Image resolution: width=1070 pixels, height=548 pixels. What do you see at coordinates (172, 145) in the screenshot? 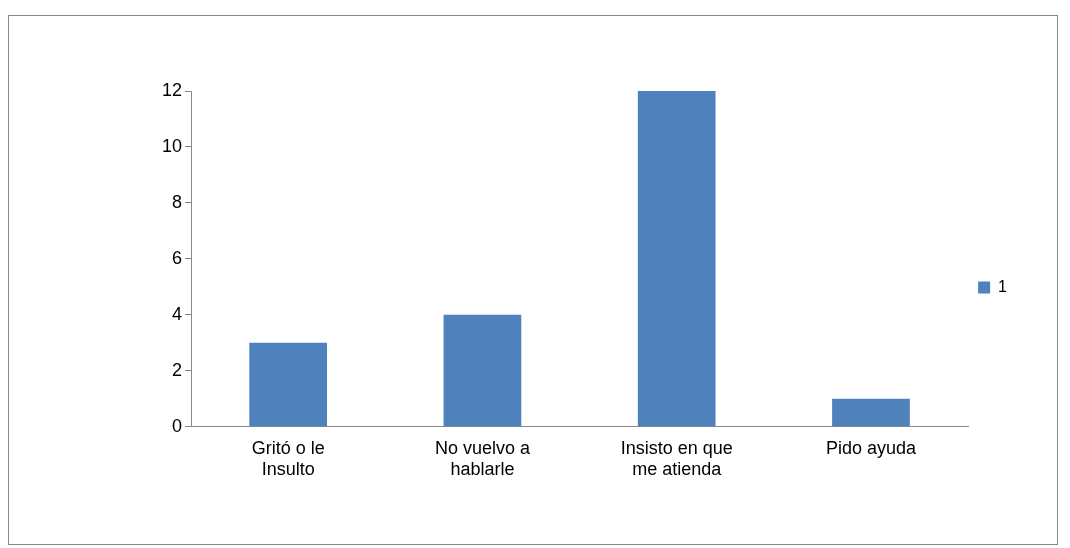
I see `y-tick-label: 10` at bounding box center [172, 145].